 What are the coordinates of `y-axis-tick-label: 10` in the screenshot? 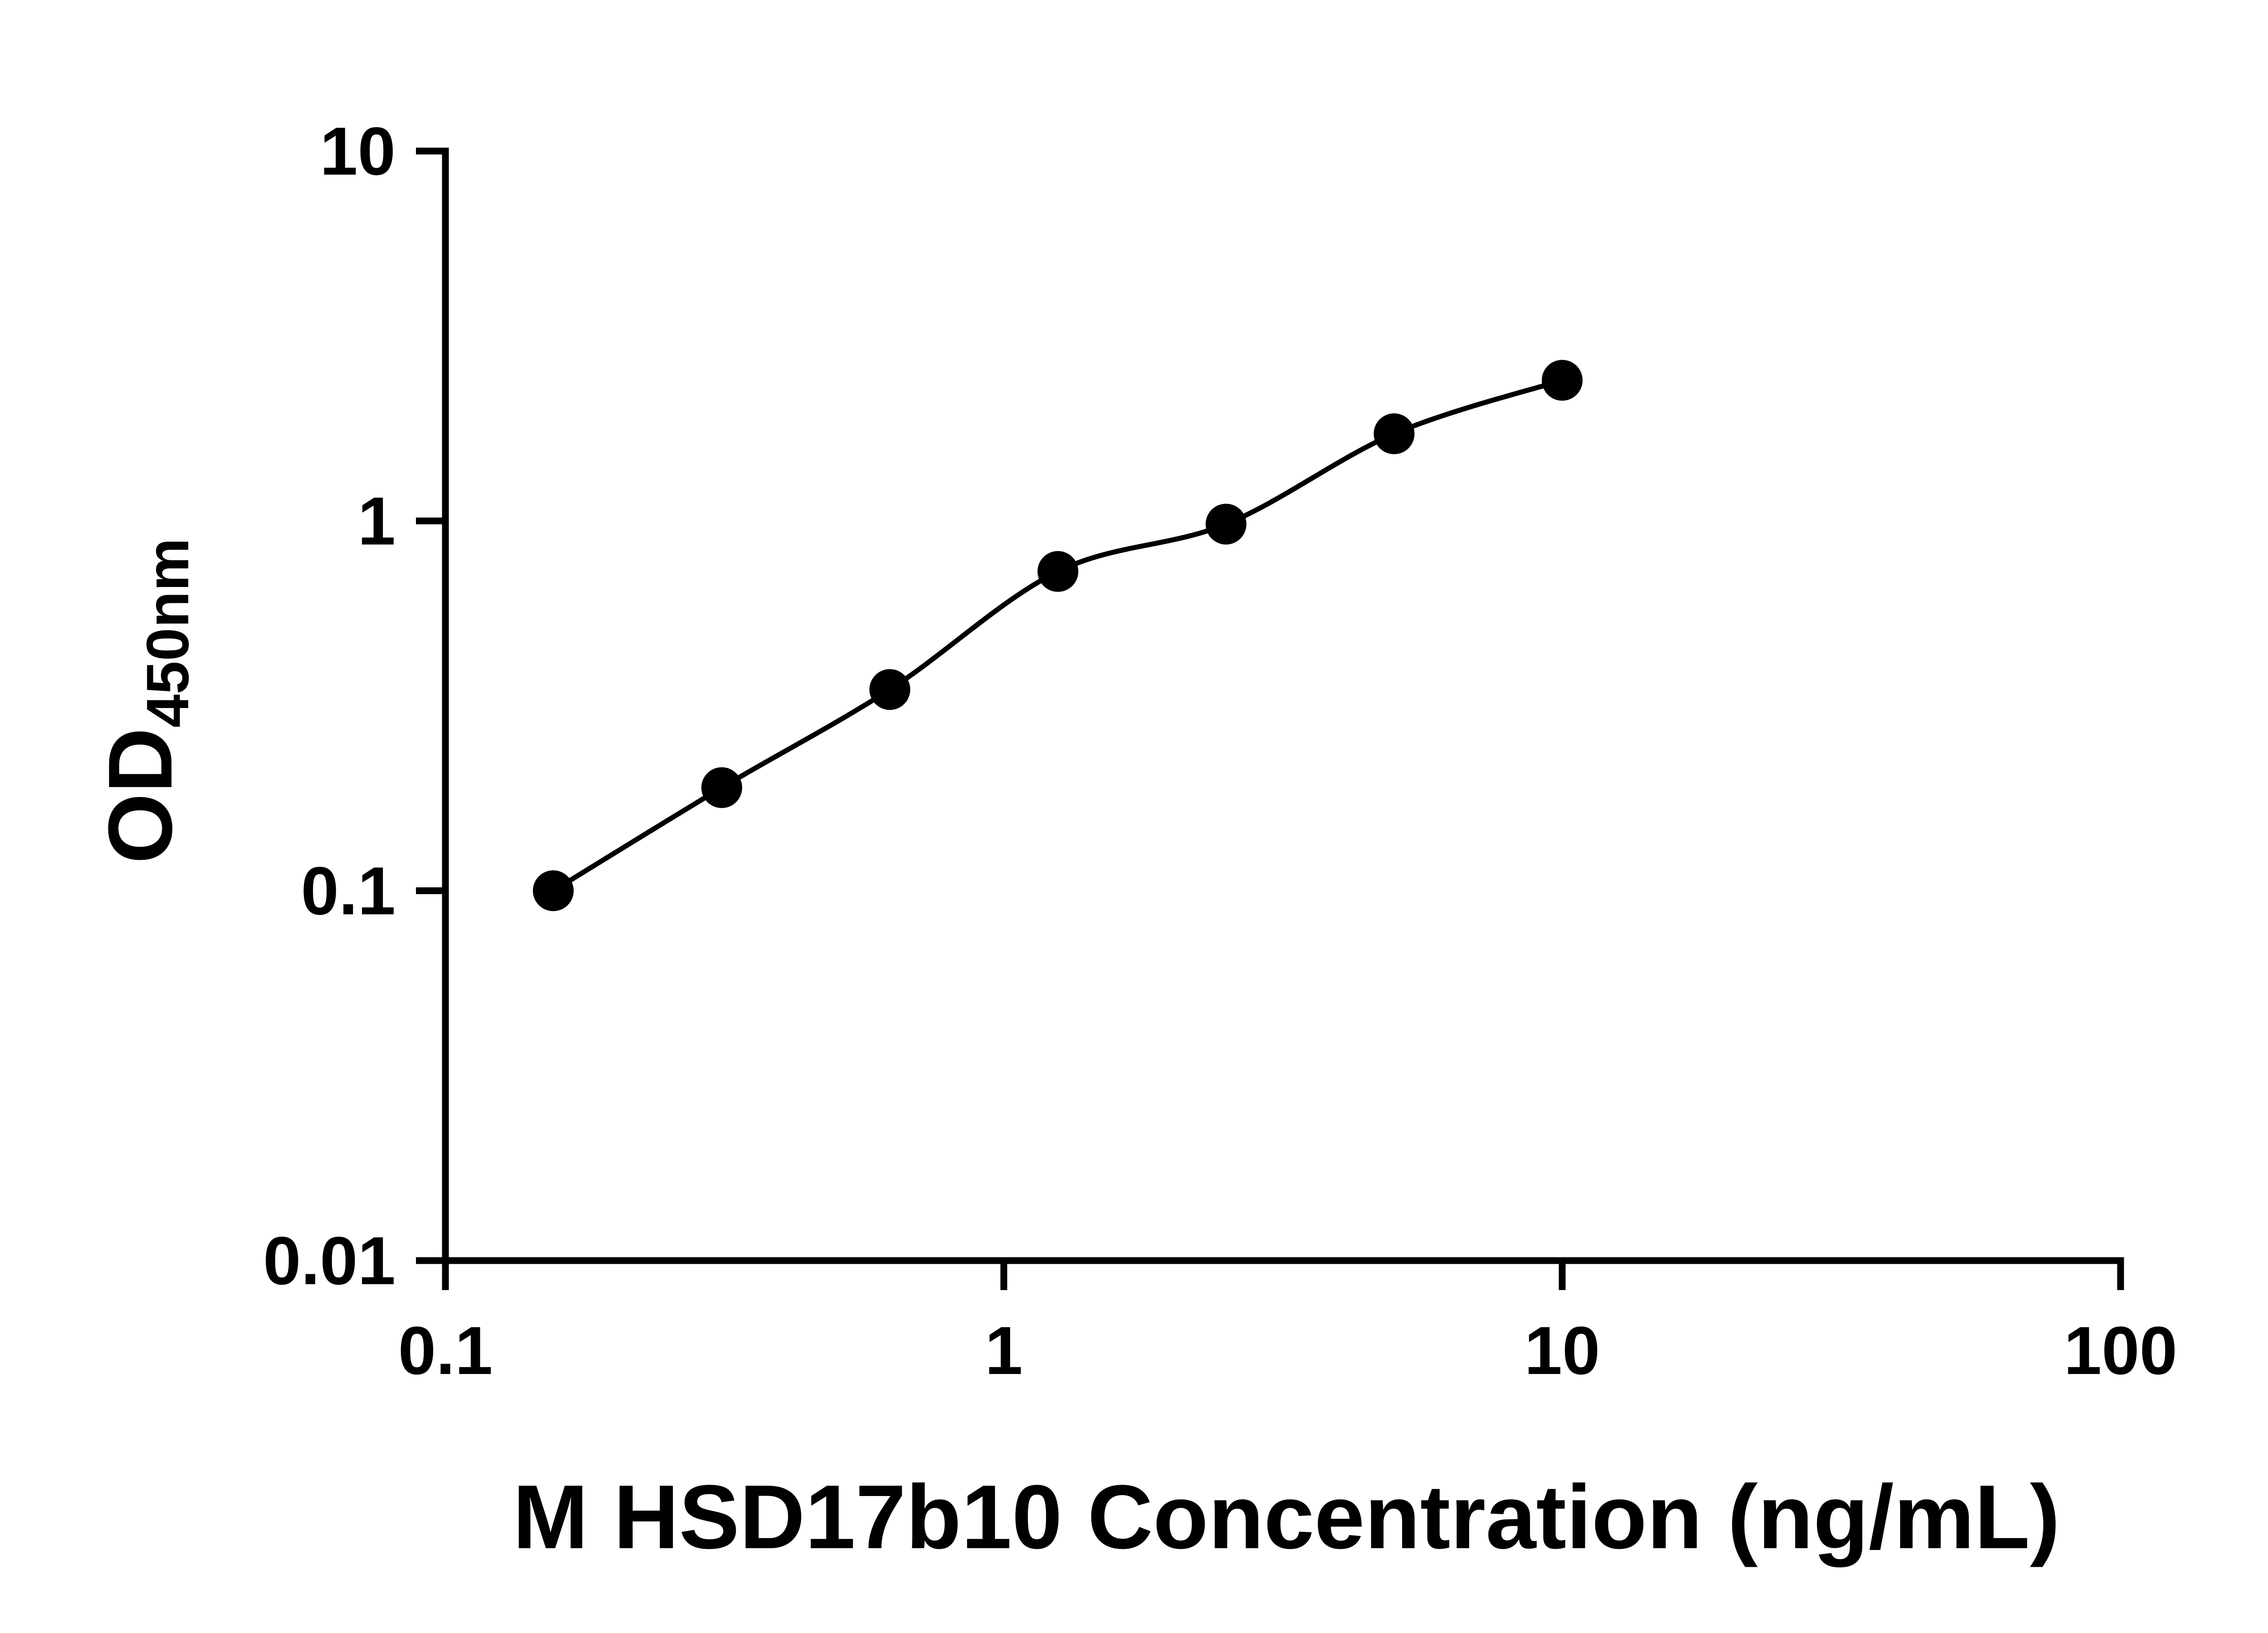 It's located at (358, 151).